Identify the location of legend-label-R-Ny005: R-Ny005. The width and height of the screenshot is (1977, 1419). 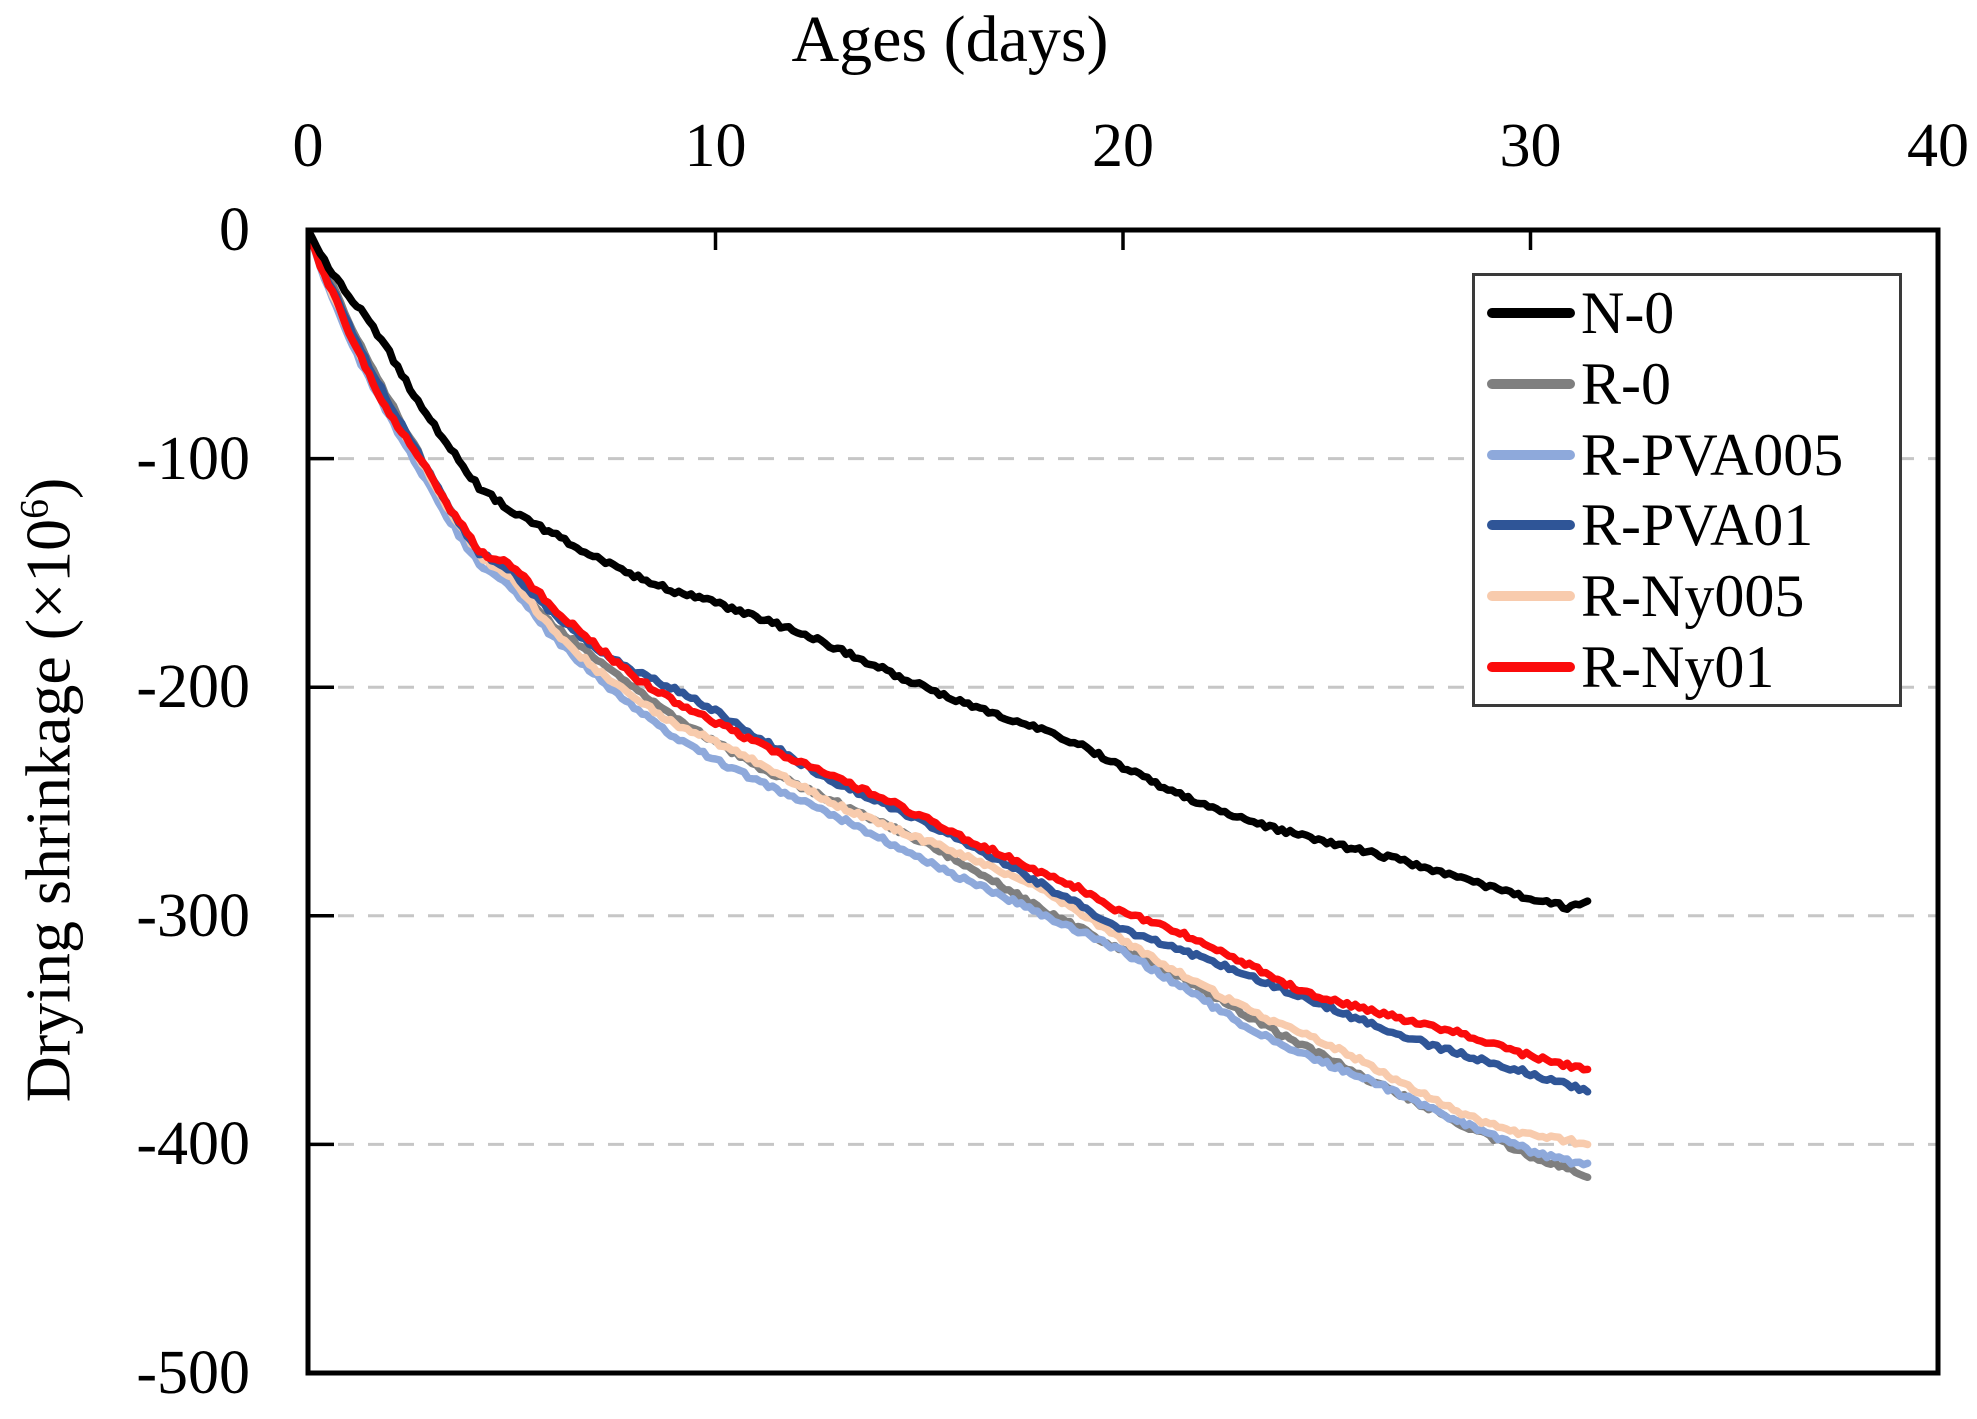
(1693, 595).